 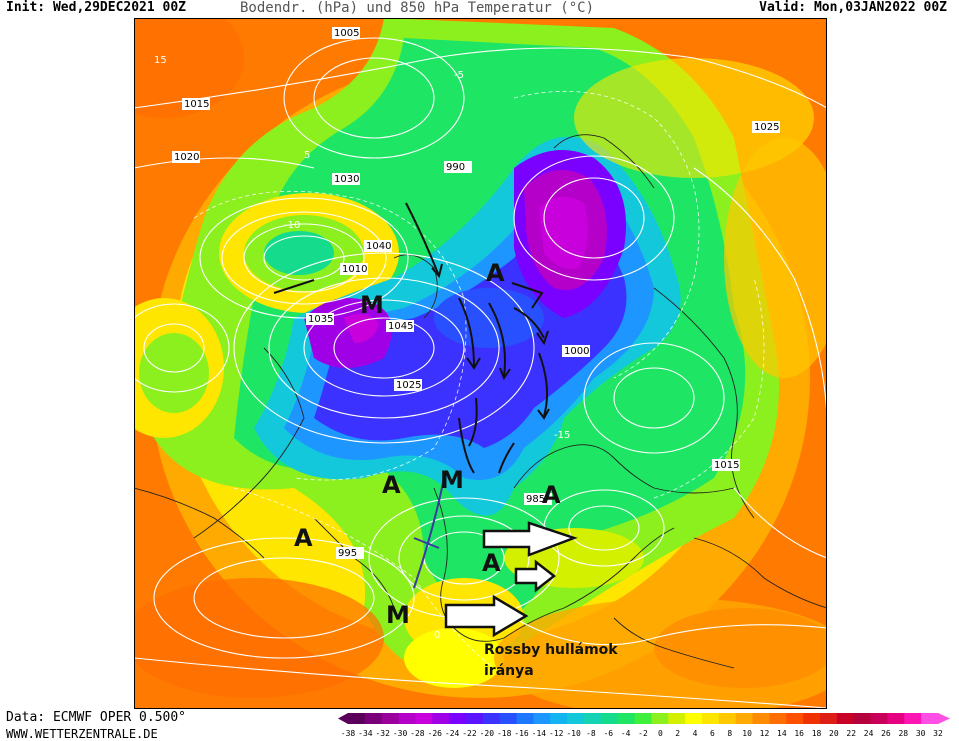 What do you see at coordinates (509, 671) in the screenshot?
I see `rossby-annotation-line2: iránya` at bounding box center [509, 671].